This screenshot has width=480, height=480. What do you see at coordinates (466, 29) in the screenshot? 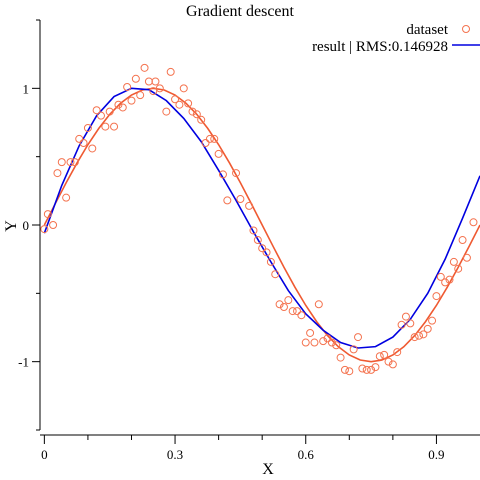
I see `legend-marker-dataset` at bounding box center [466, 29].